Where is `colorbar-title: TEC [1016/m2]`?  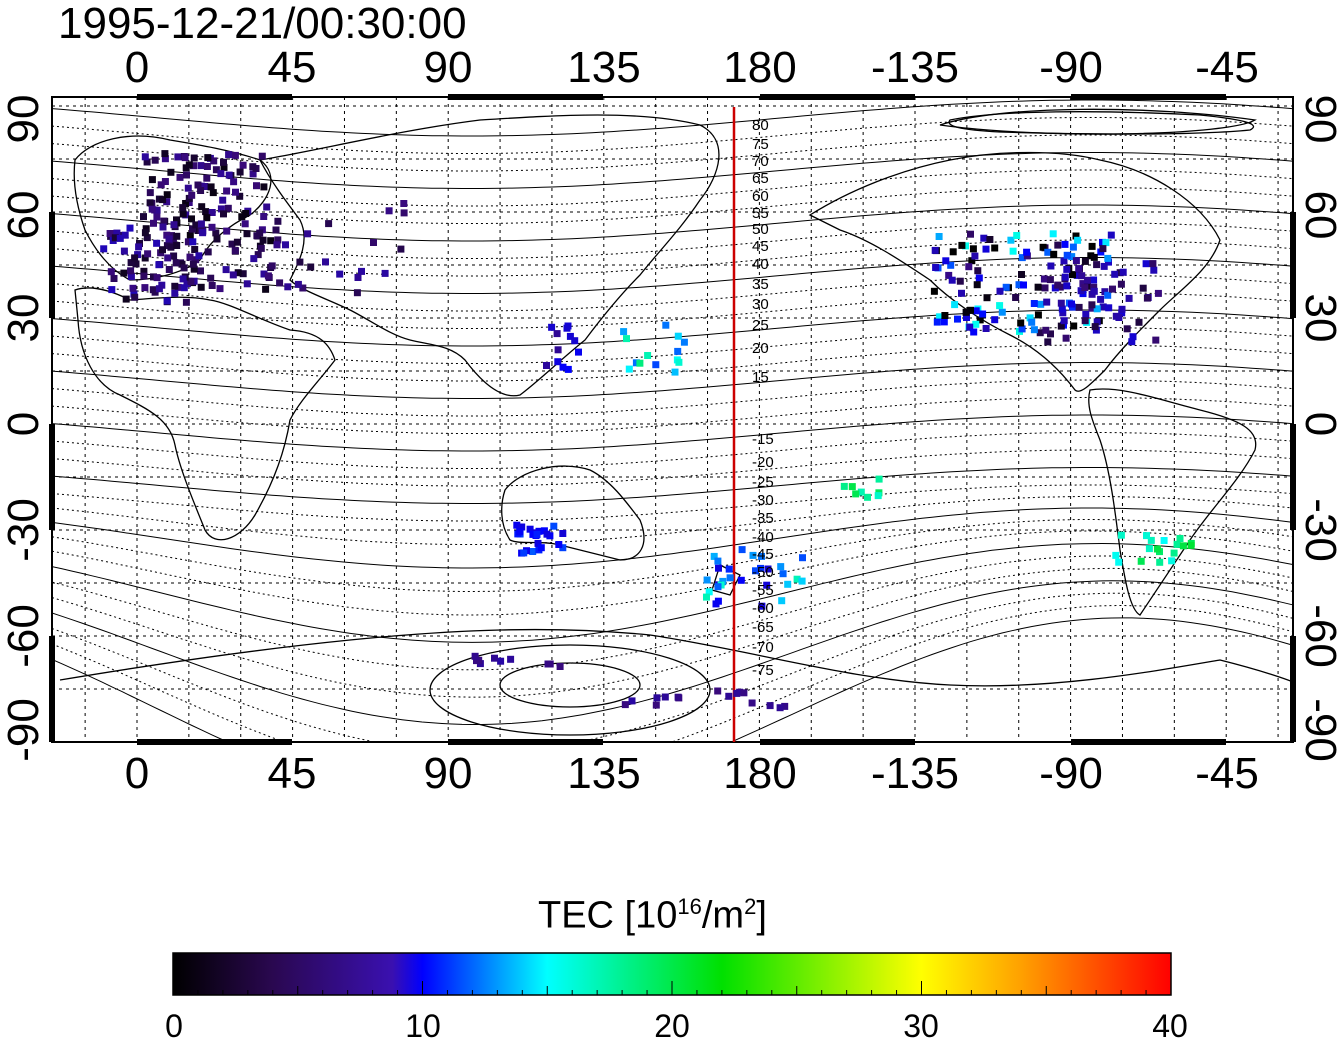
colorbar-title: TEC [1016/m2] is located at coordinates (652, 916).